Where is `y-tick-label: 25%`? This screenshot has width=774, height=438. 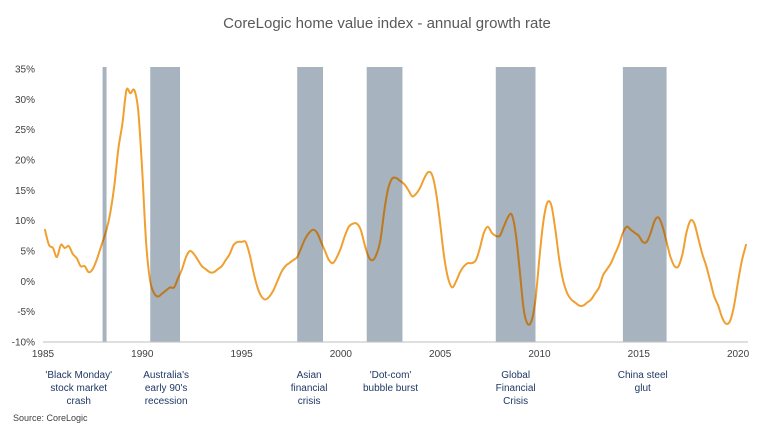 y-tick-label: 25% is located at coordinates (25, 130).